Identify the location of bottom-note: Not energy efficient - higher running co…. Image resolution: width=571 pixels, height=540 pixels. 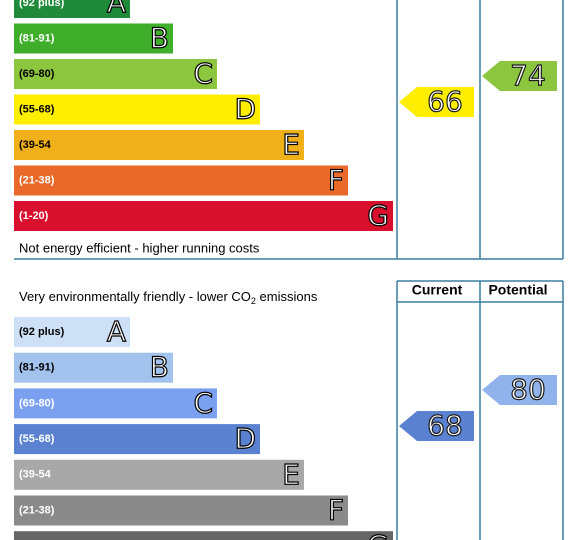
(139, 247).